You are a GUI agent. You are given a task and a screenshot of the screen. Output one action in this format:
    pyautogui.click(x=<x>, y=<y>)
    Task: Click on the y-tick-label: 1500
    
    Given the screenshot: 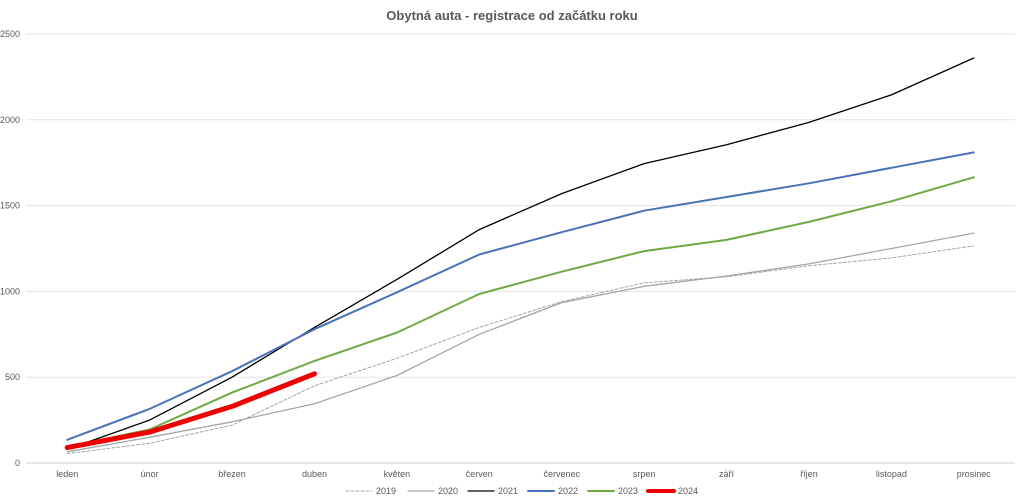 What is the action you would take?
    pyautogui.click(x=10, y=206)
    